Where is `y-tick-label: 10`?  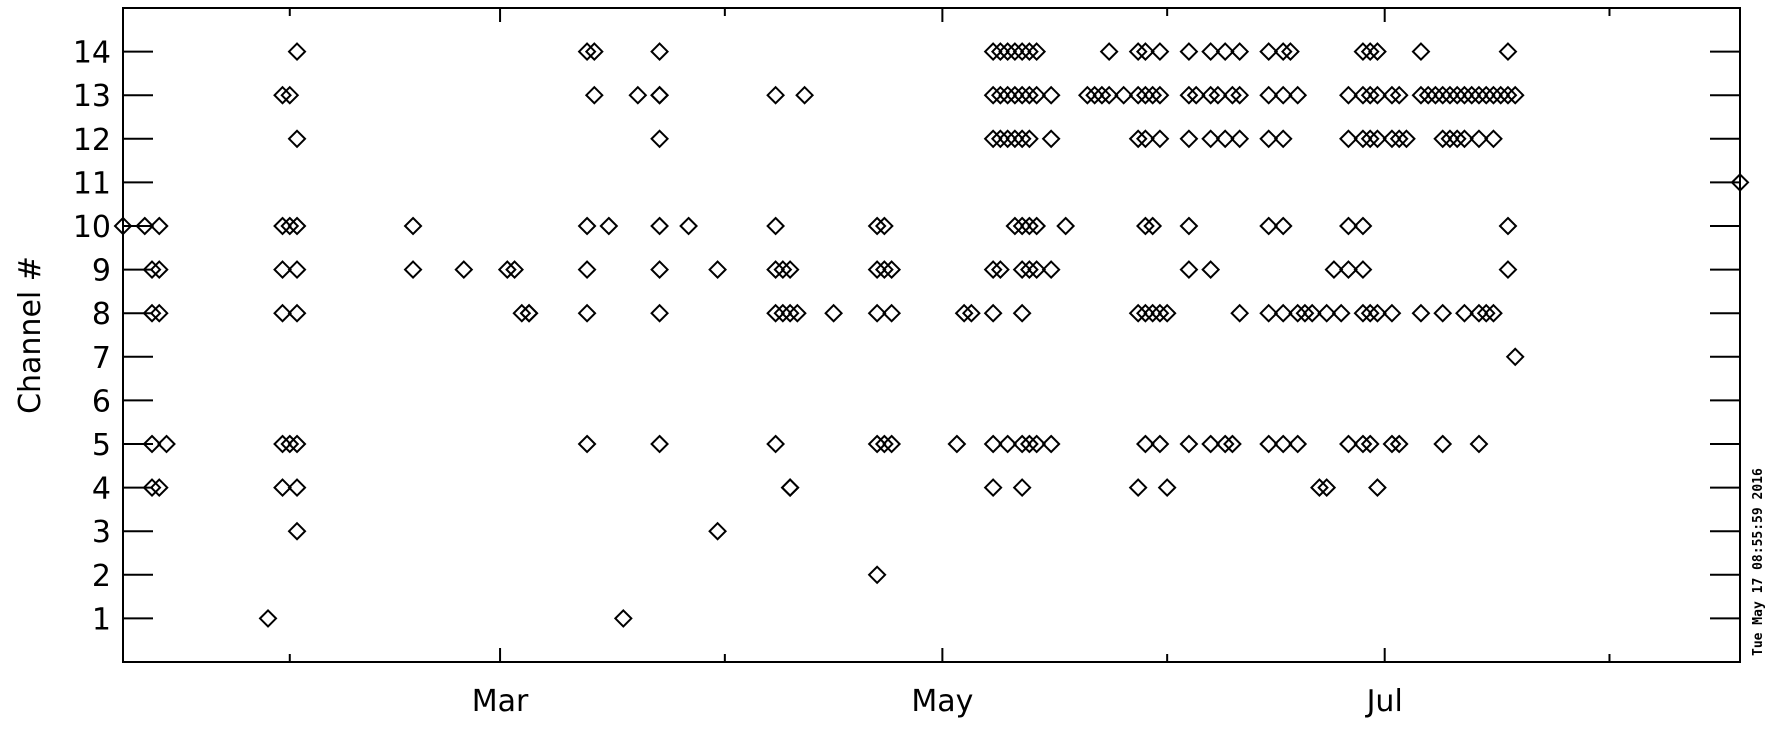 y-tick-label: 10 is located at coordinates (92, 227).